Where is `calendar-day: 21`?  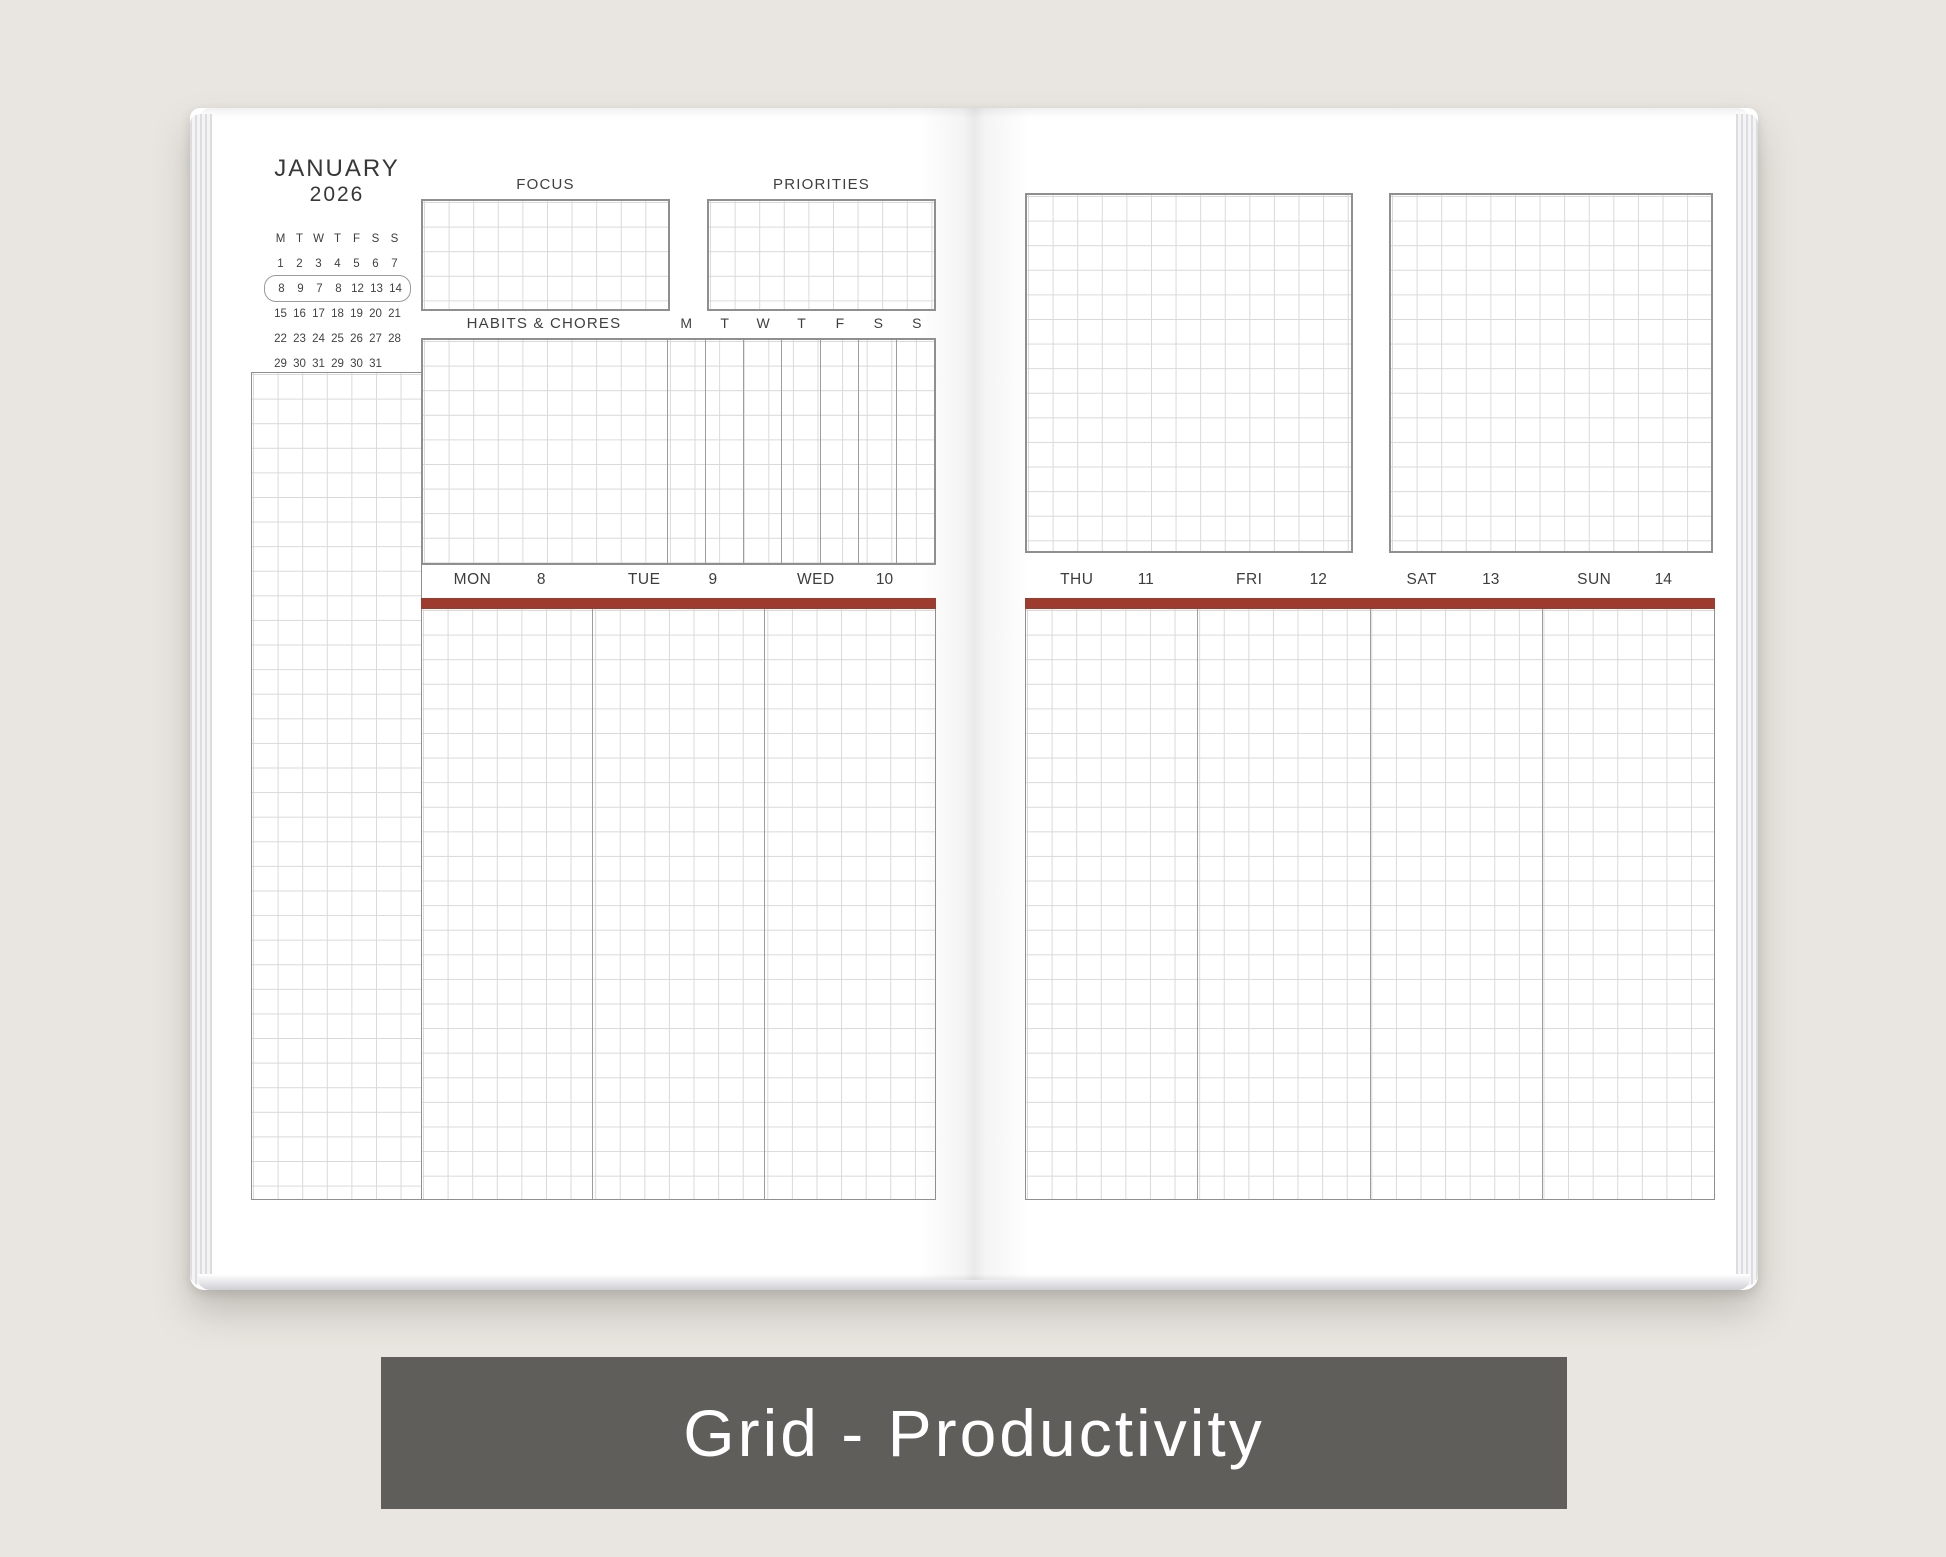 calendar-day: 21 is located at coordinates (394, 313).